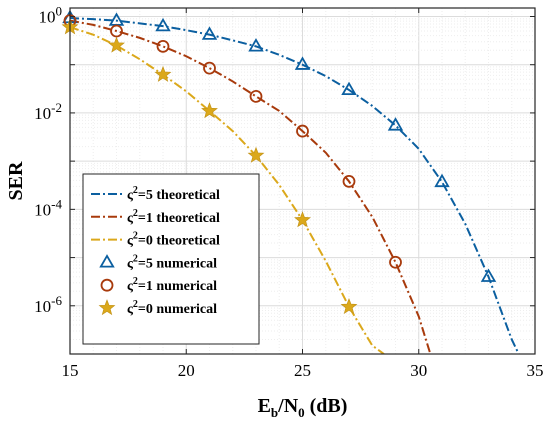 Image resolution: width=550 pixels, height=428 pixels. Describe the element at coordinates (303, 407) in the screenshot. I see `x-axis-title: Eb/N0 (dB)` at that location.